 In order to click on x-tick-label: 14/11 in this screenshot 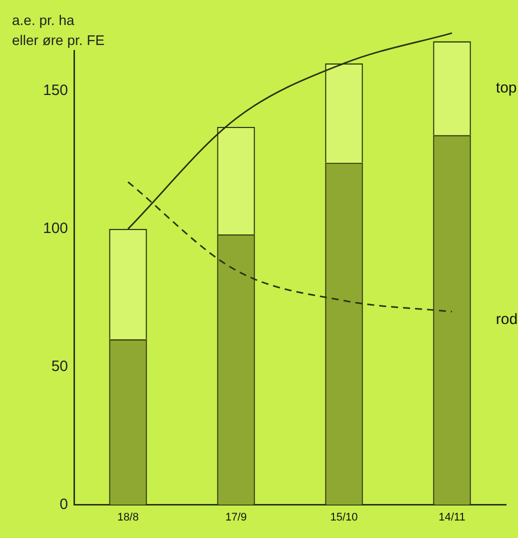, I will do `click(452, 517)`.